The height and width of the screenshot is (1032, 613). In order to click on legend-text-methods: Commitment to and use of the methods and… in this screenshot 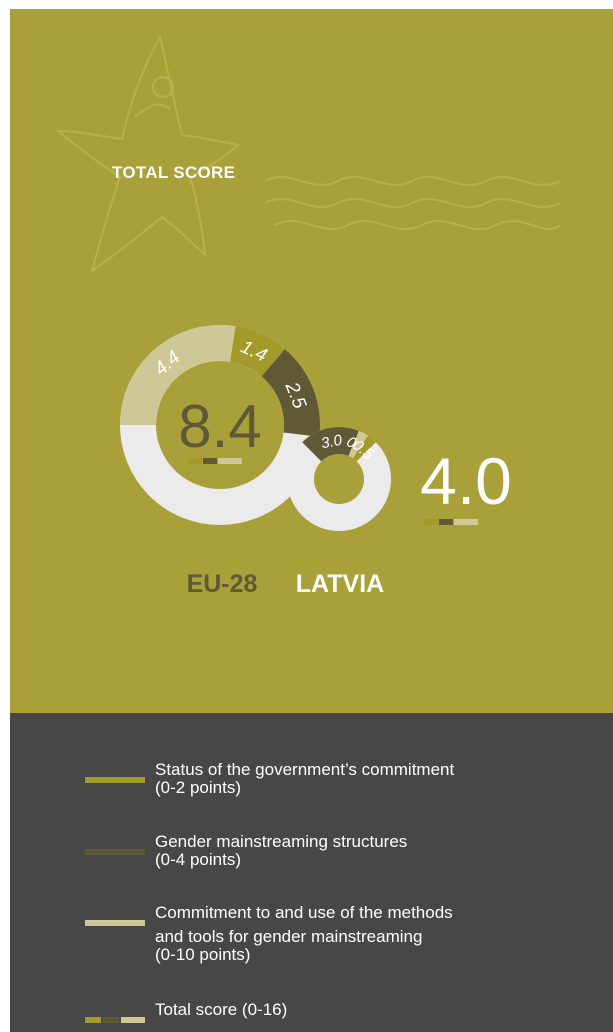, I will do `click(304, 933)`.